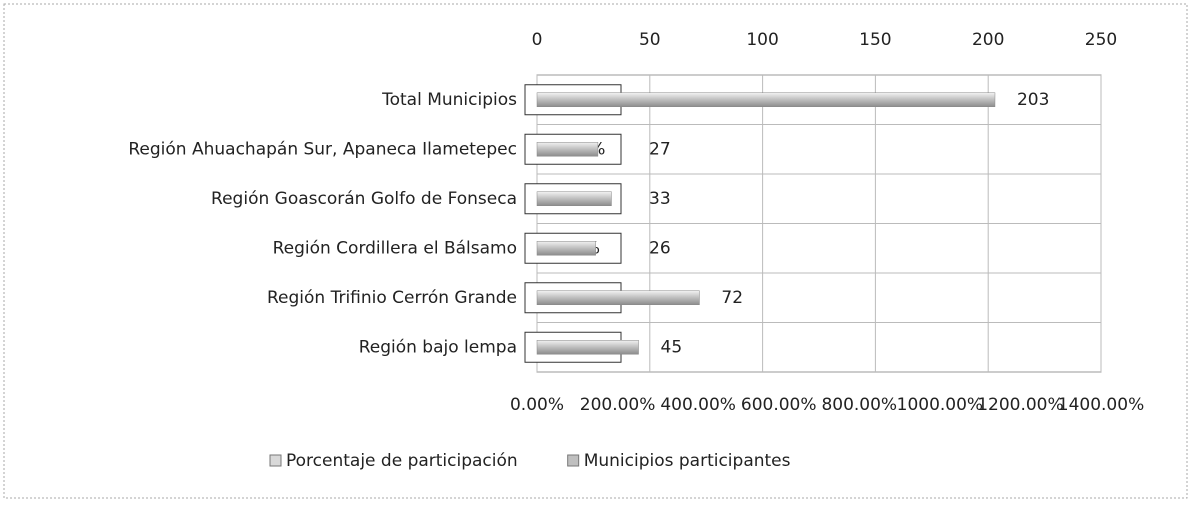 This screenshot has height=506, width=1191. I want to click on data-label: 26, so click(660, 248).